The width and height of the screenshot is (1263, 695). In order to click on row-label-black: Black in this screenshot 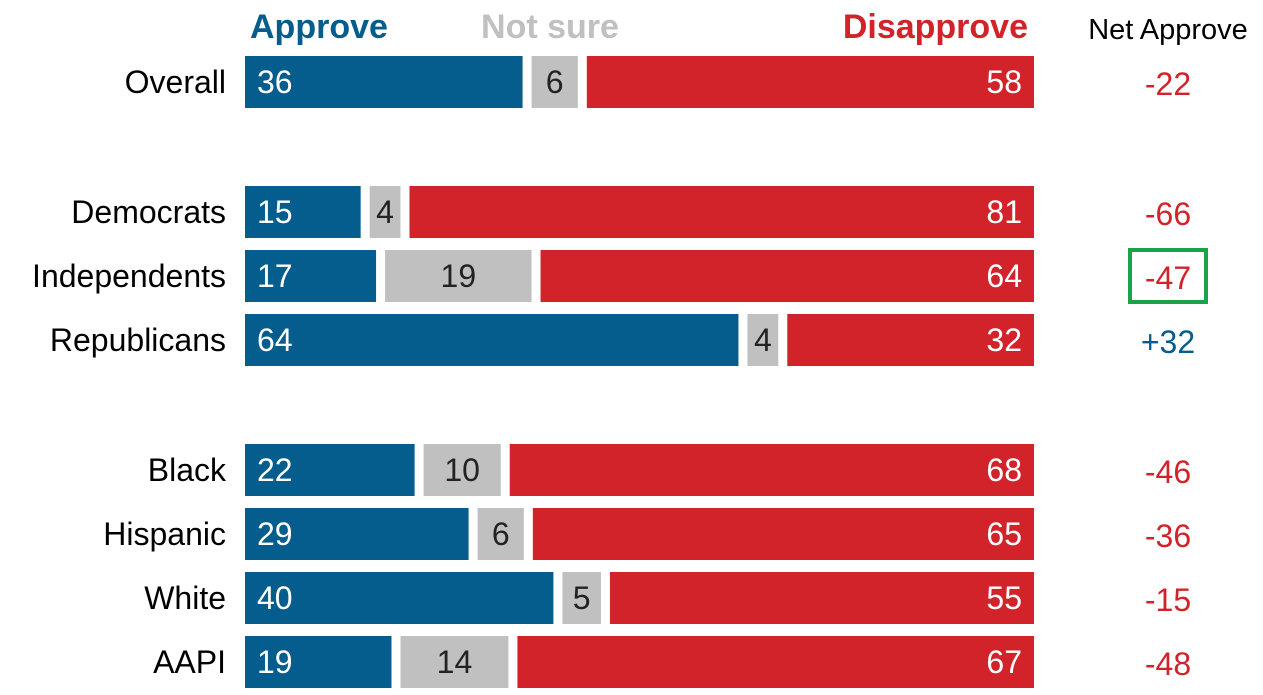, I will do `click(187, 470)`.